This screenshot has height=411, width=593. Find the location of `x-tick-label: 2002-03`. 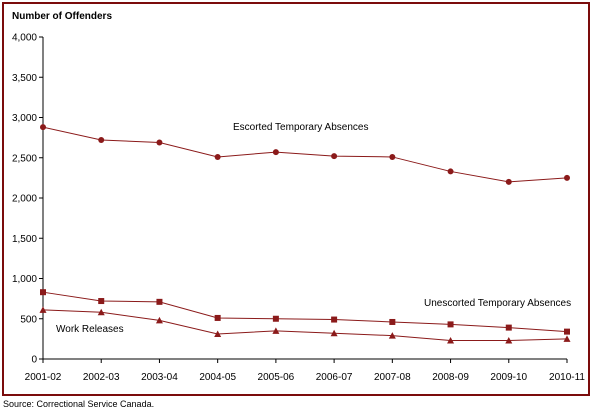

x-tick-label: 2002-03 is located at coordinates (101, 377).